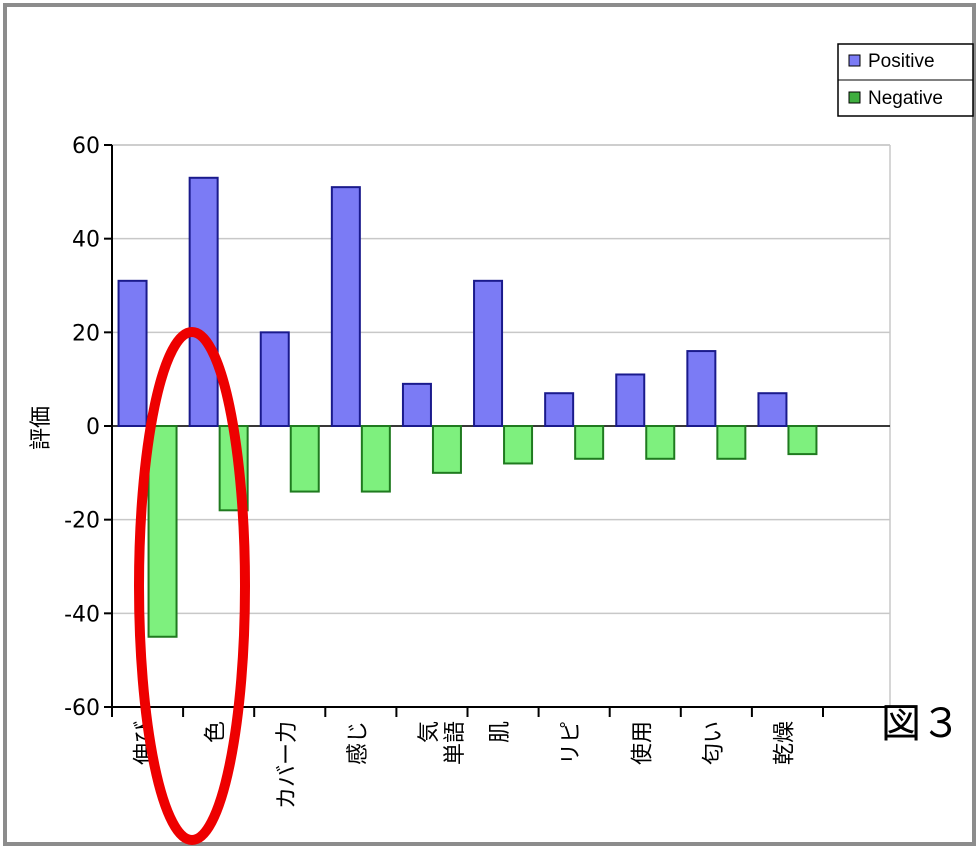 The width and height of the screenshot is (979, 846). What do you see at coordinates (642, 743) in the screenshot?
I see `x-tick-label: 使用` at bounding box center [642, 743].